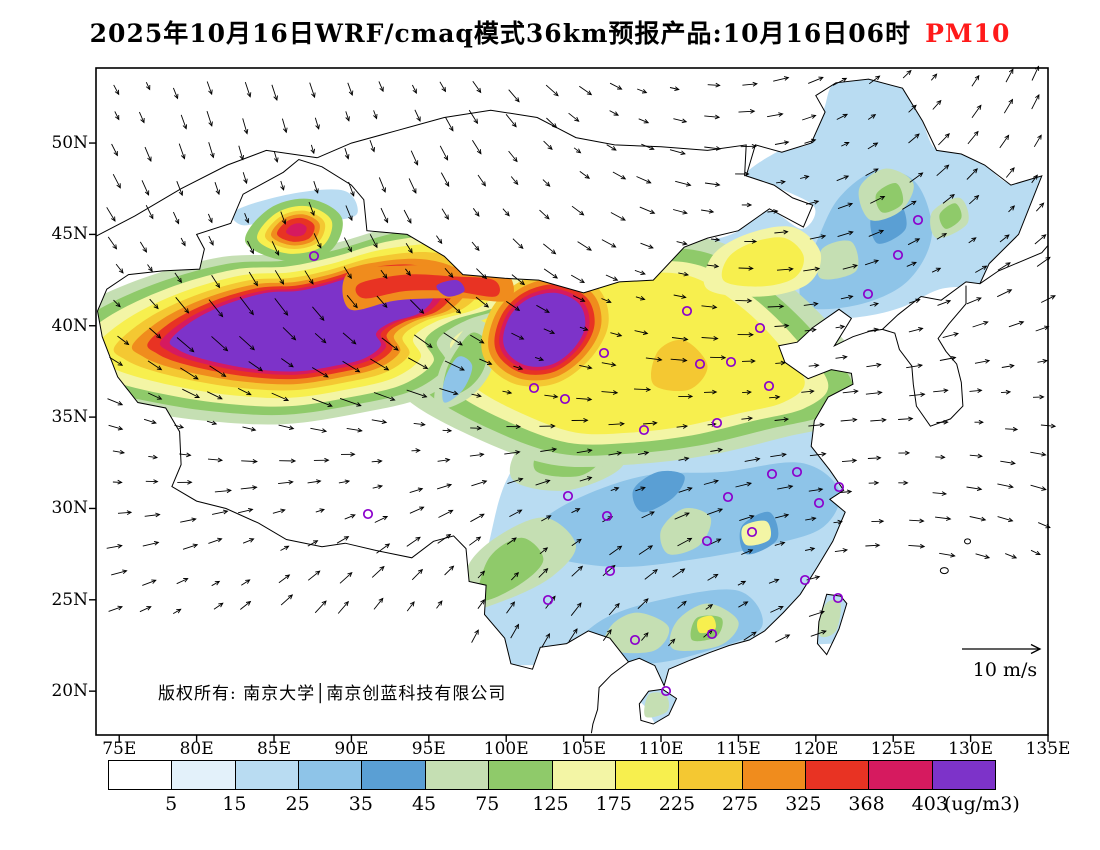 The height and width of the screenshot is (850, 1100). I want to click on colorbar, so click(552, 775).